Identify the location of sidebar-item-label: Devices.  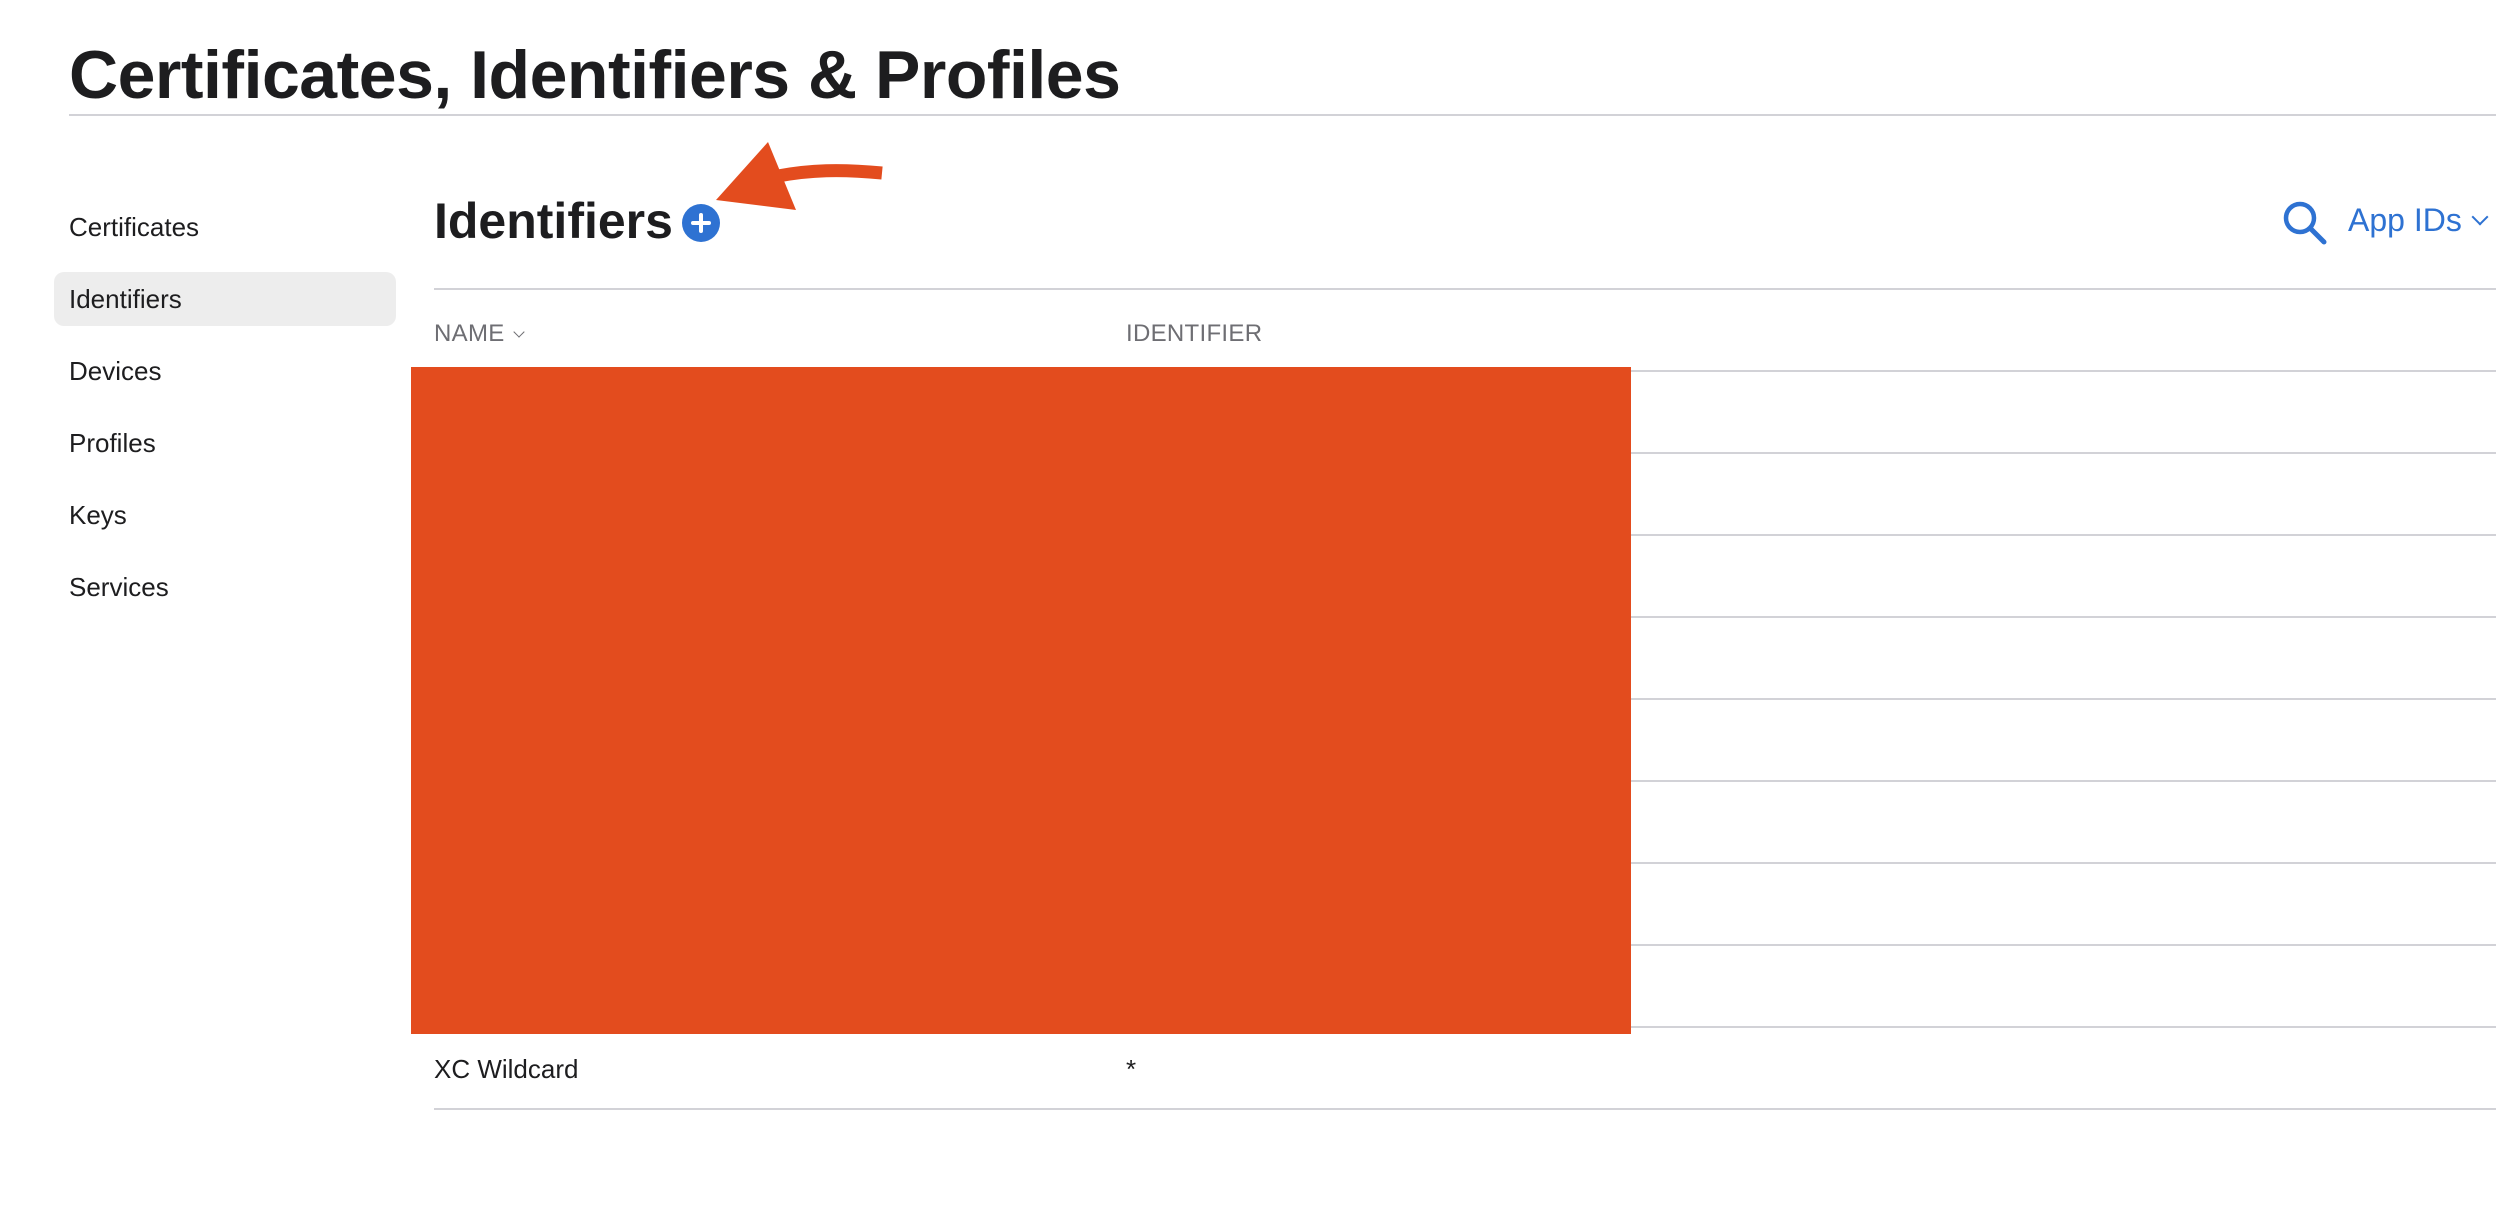
(115, 371).